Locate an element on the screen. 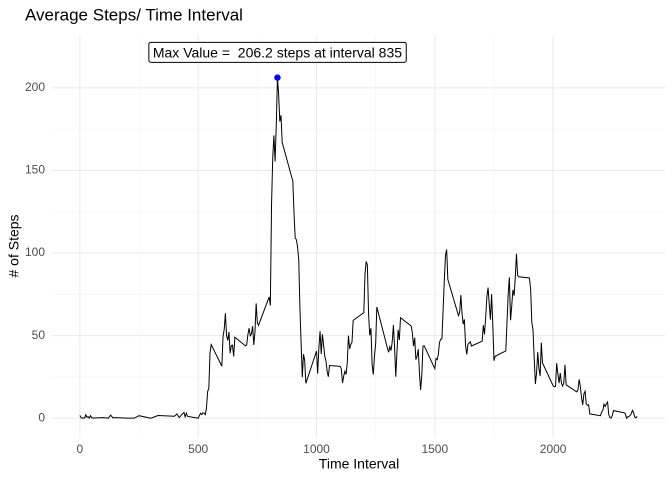 Image resolution: width=672 pixels, height=480 pixels. y-axis-title: # of Steps is located at coordinates (14, 245).